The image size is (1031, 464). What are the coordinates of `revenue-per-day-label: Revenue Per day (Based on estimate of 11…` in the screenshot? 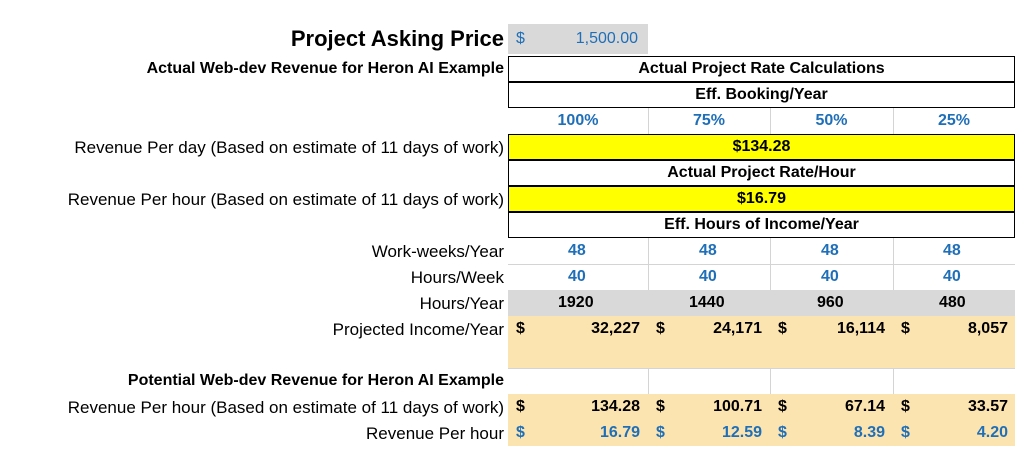 It's located at (289, 147).